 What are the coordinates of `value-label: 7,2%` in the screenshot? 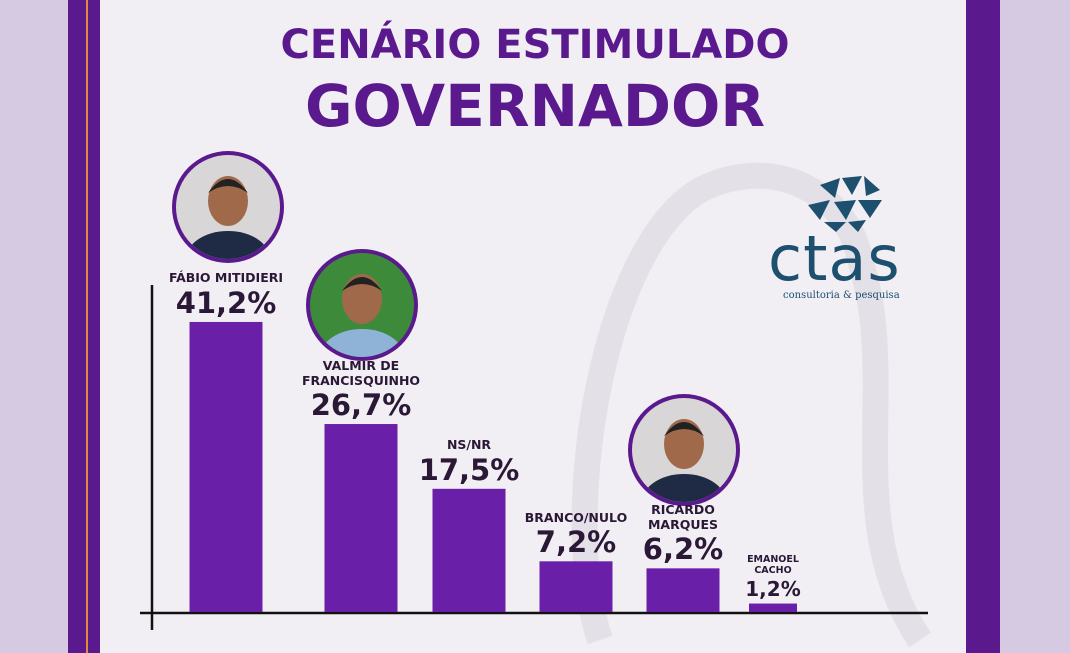 It's located at (576, 542).